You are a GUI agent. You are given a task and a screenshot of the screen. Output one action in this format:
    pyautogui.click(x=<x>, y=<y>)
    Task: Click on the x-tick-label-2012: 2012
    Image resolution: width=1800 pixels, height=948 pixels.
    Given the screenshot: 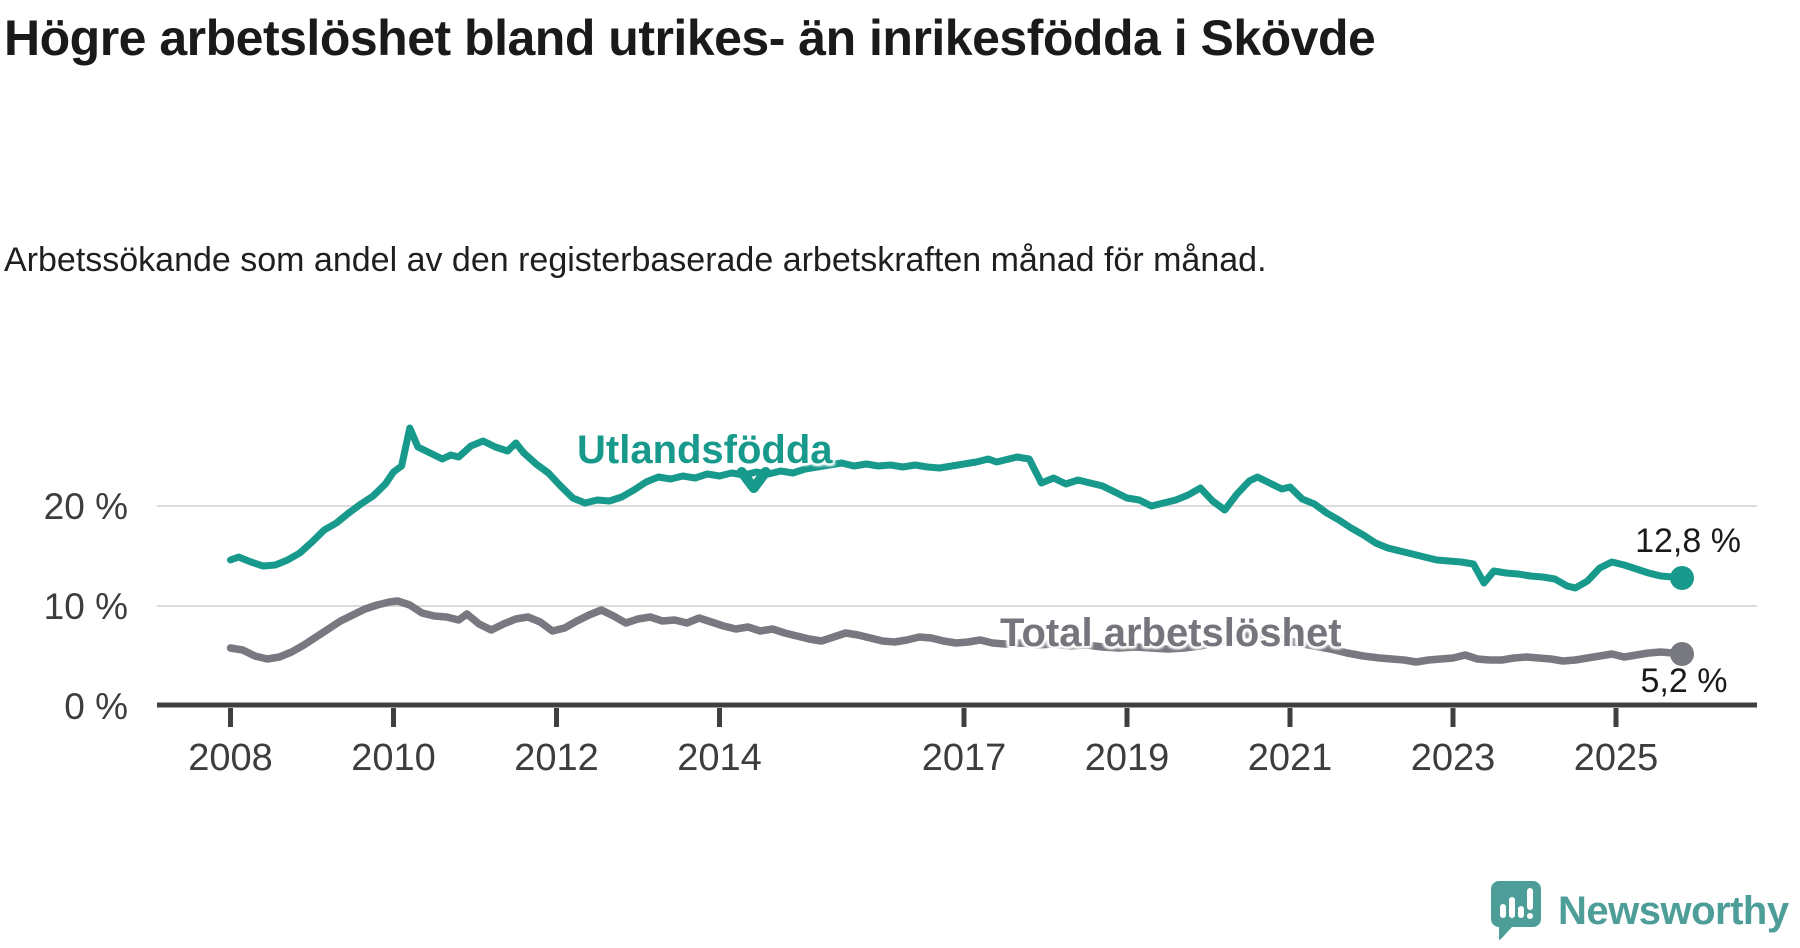 What is the action you would take?
    pyautogui.click(x=556, y=758)
    